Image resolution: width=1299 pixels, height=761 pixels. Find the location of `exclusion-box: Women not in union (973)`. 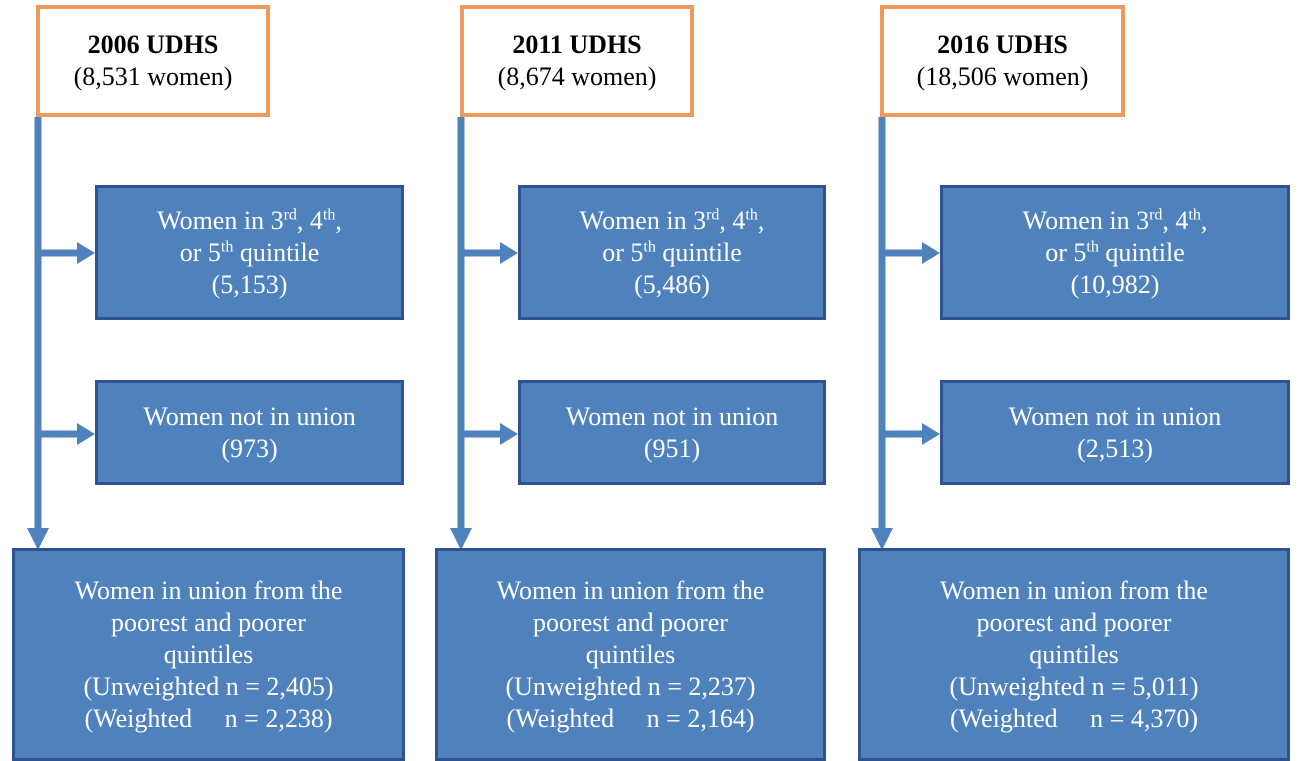

exclusion-box: Women not in union (973) is located at coordinates (249, 432).